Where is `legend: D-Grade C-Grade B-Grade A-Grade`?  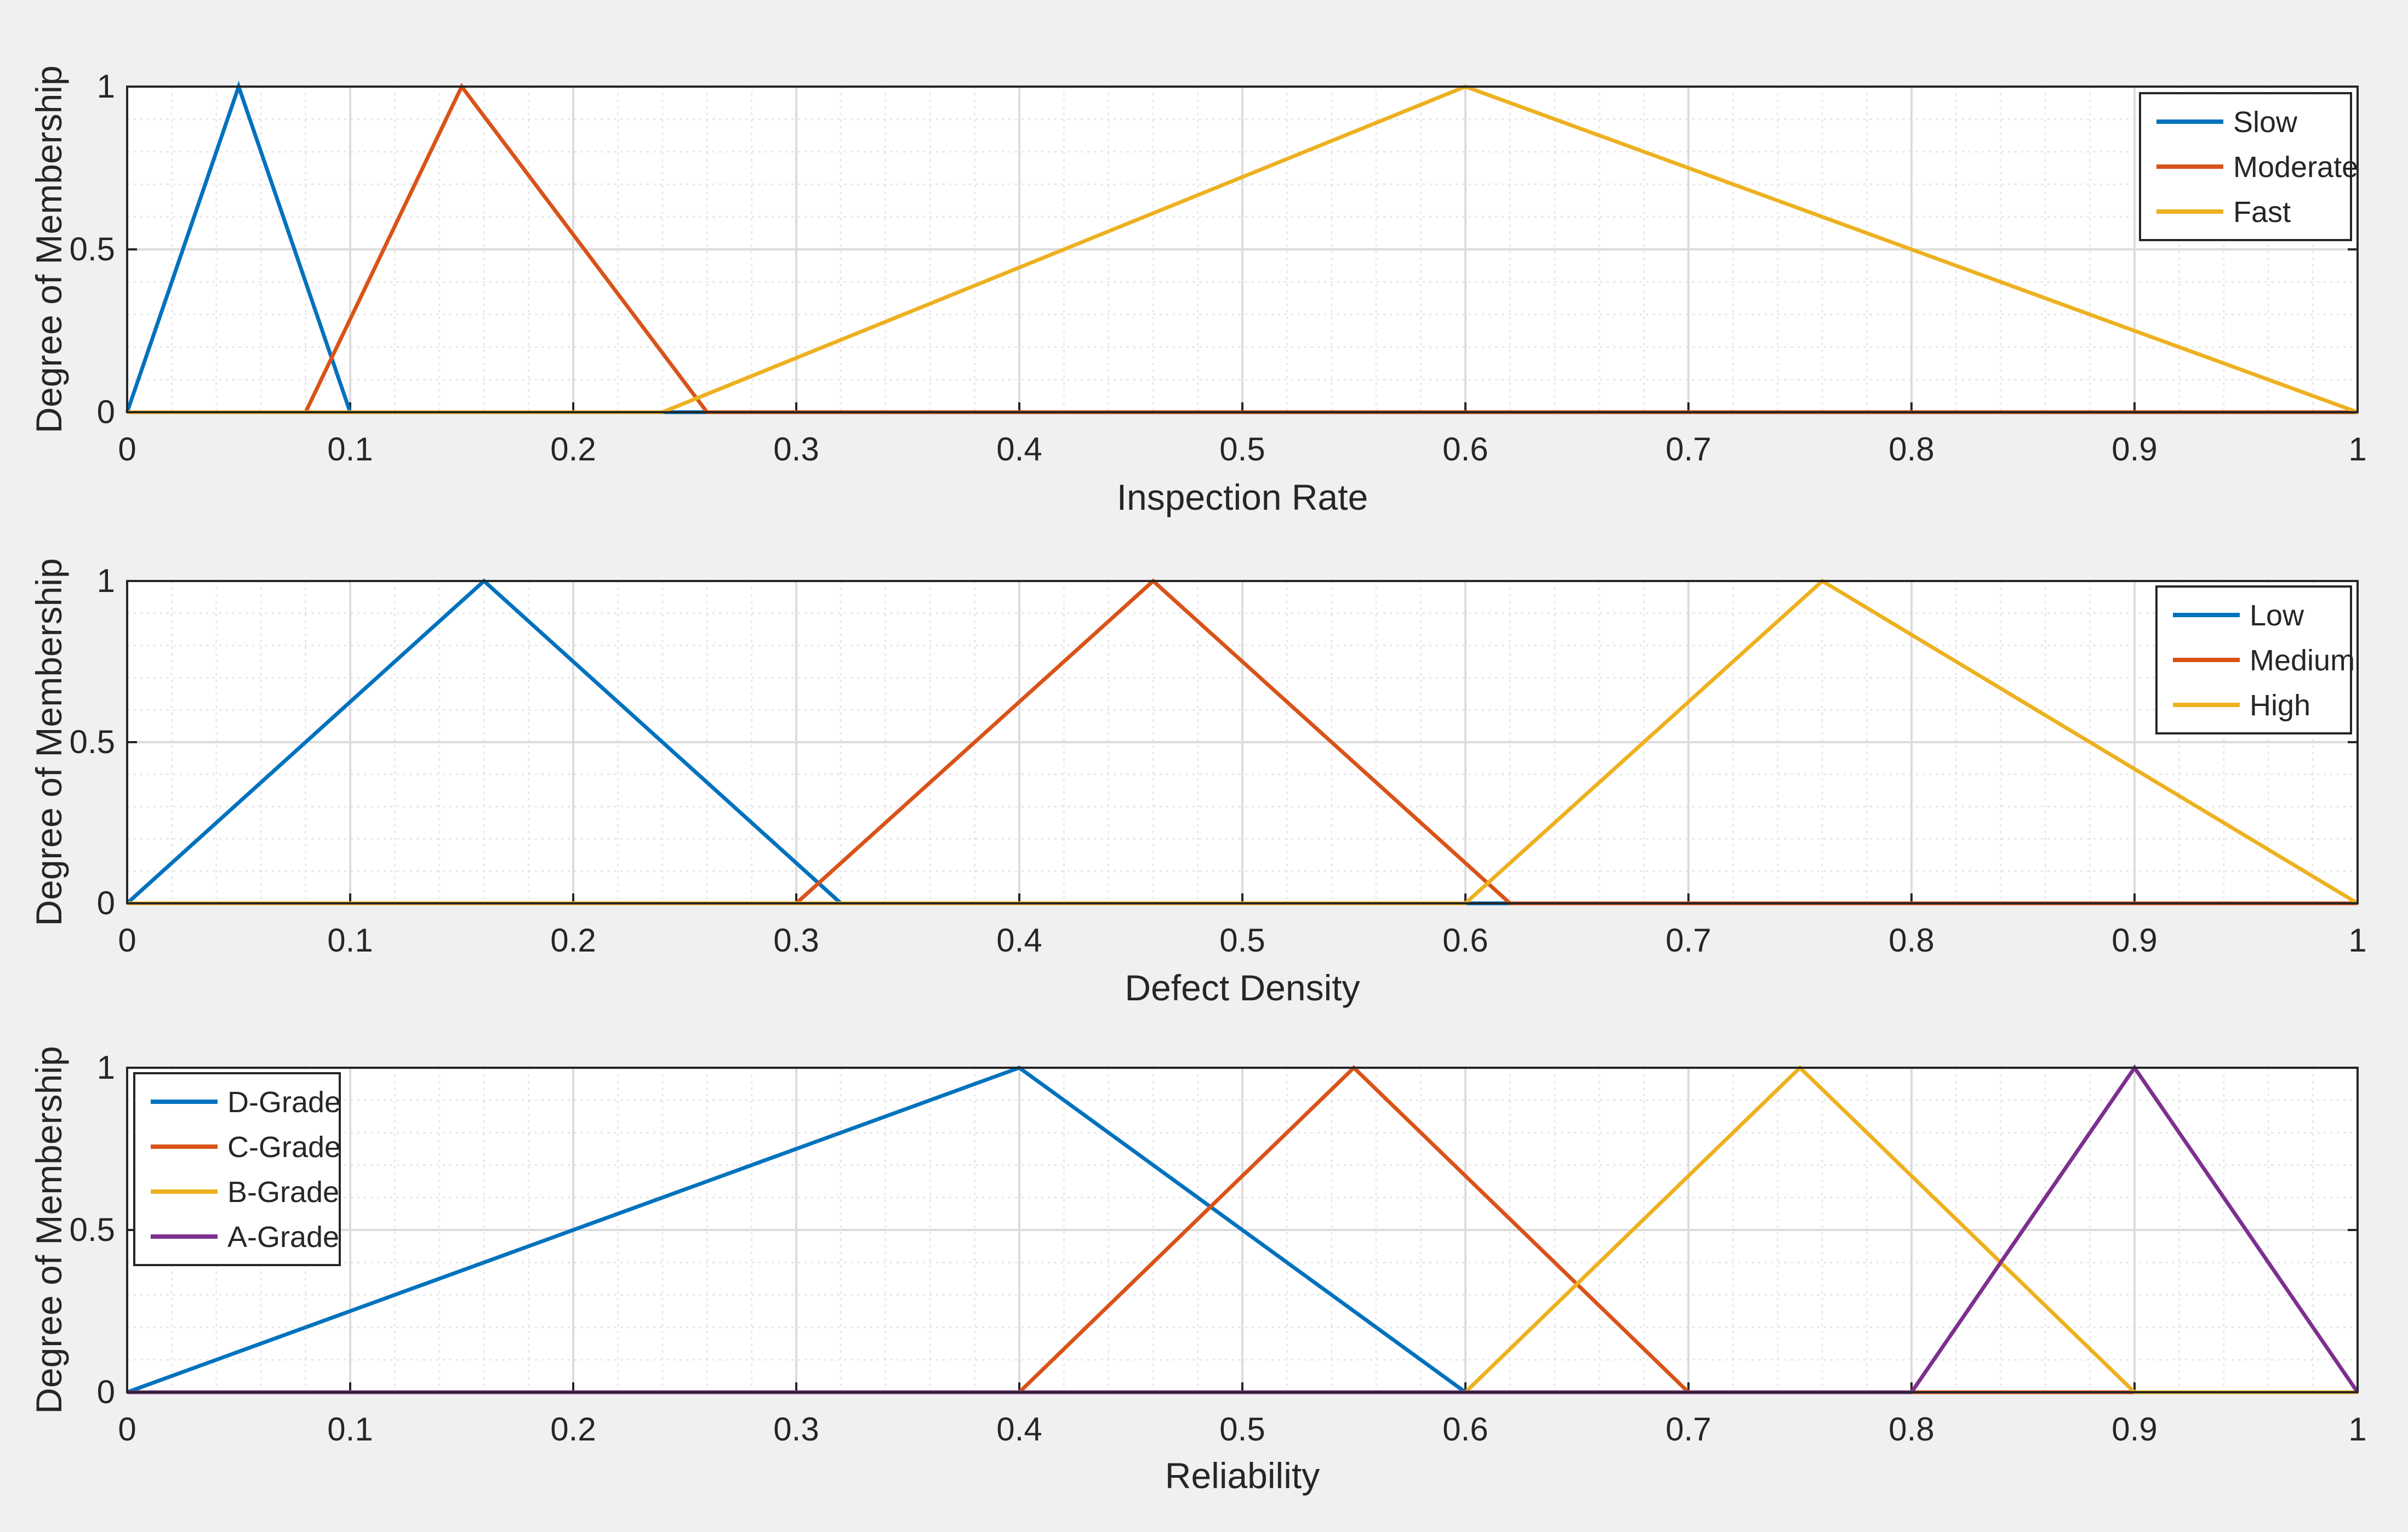
legend: D-Grade C-Grade B-Grade A-Grade is located at coordinates (237, 1169).